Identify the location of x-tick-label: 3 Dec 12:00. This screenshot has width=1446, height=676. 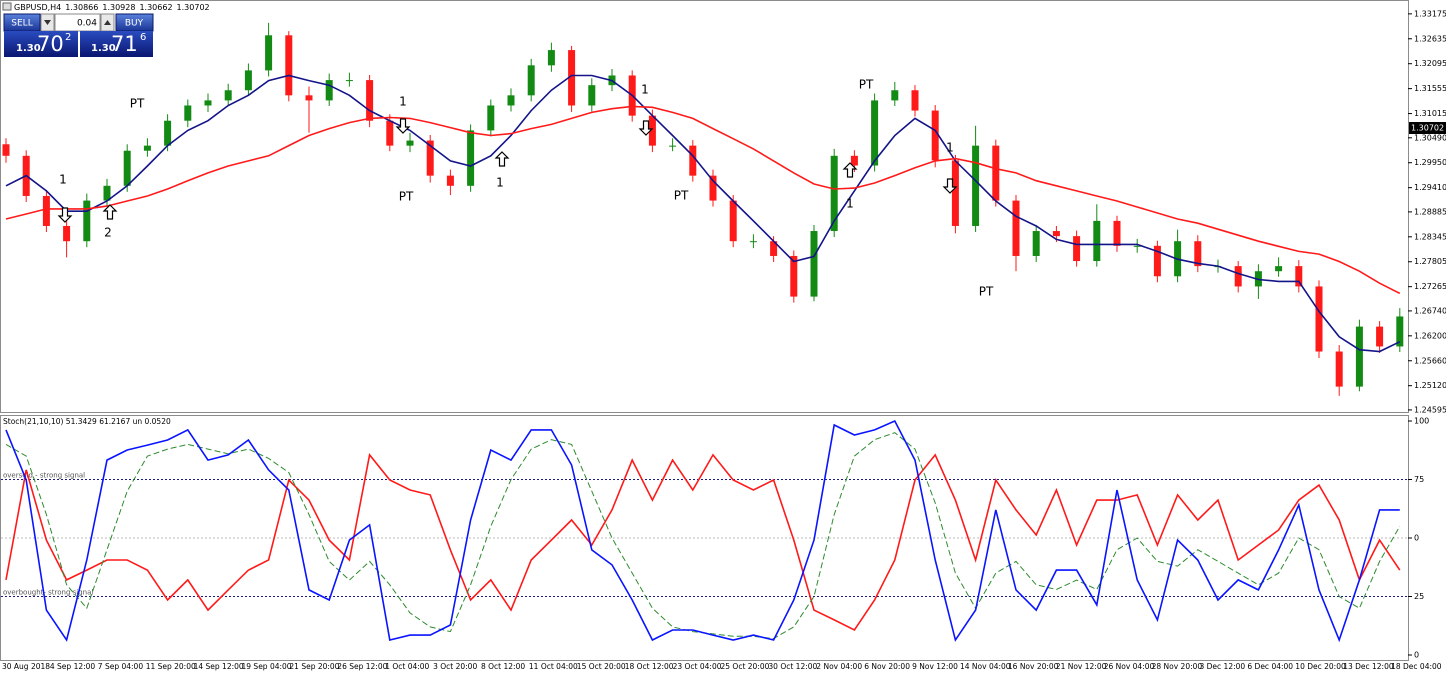
(1223, 666).